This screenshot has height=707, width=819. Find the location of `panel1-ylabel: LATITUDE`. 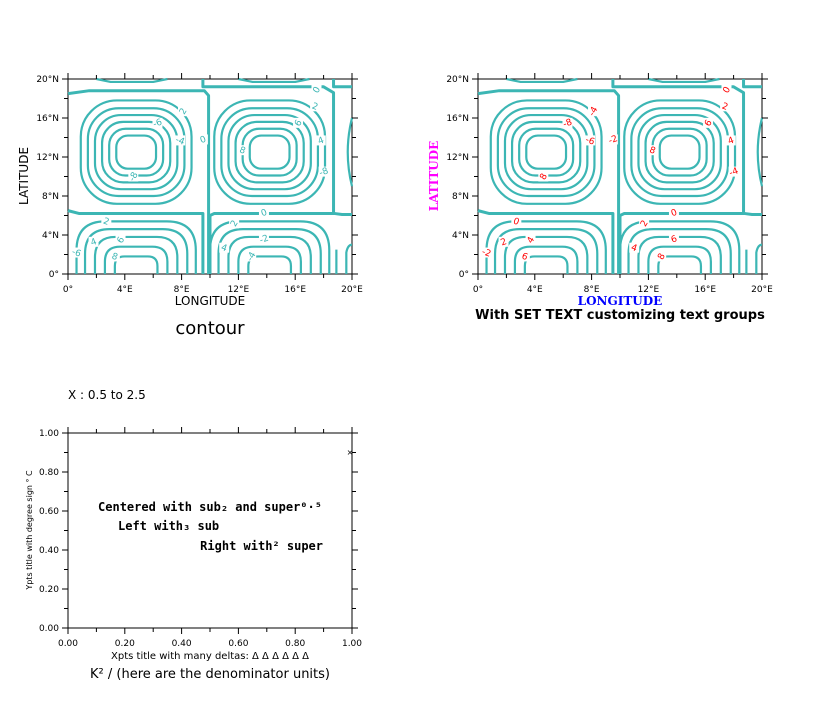

panel1-ylabel: LATITUDE is located at coordinates (24, 176).